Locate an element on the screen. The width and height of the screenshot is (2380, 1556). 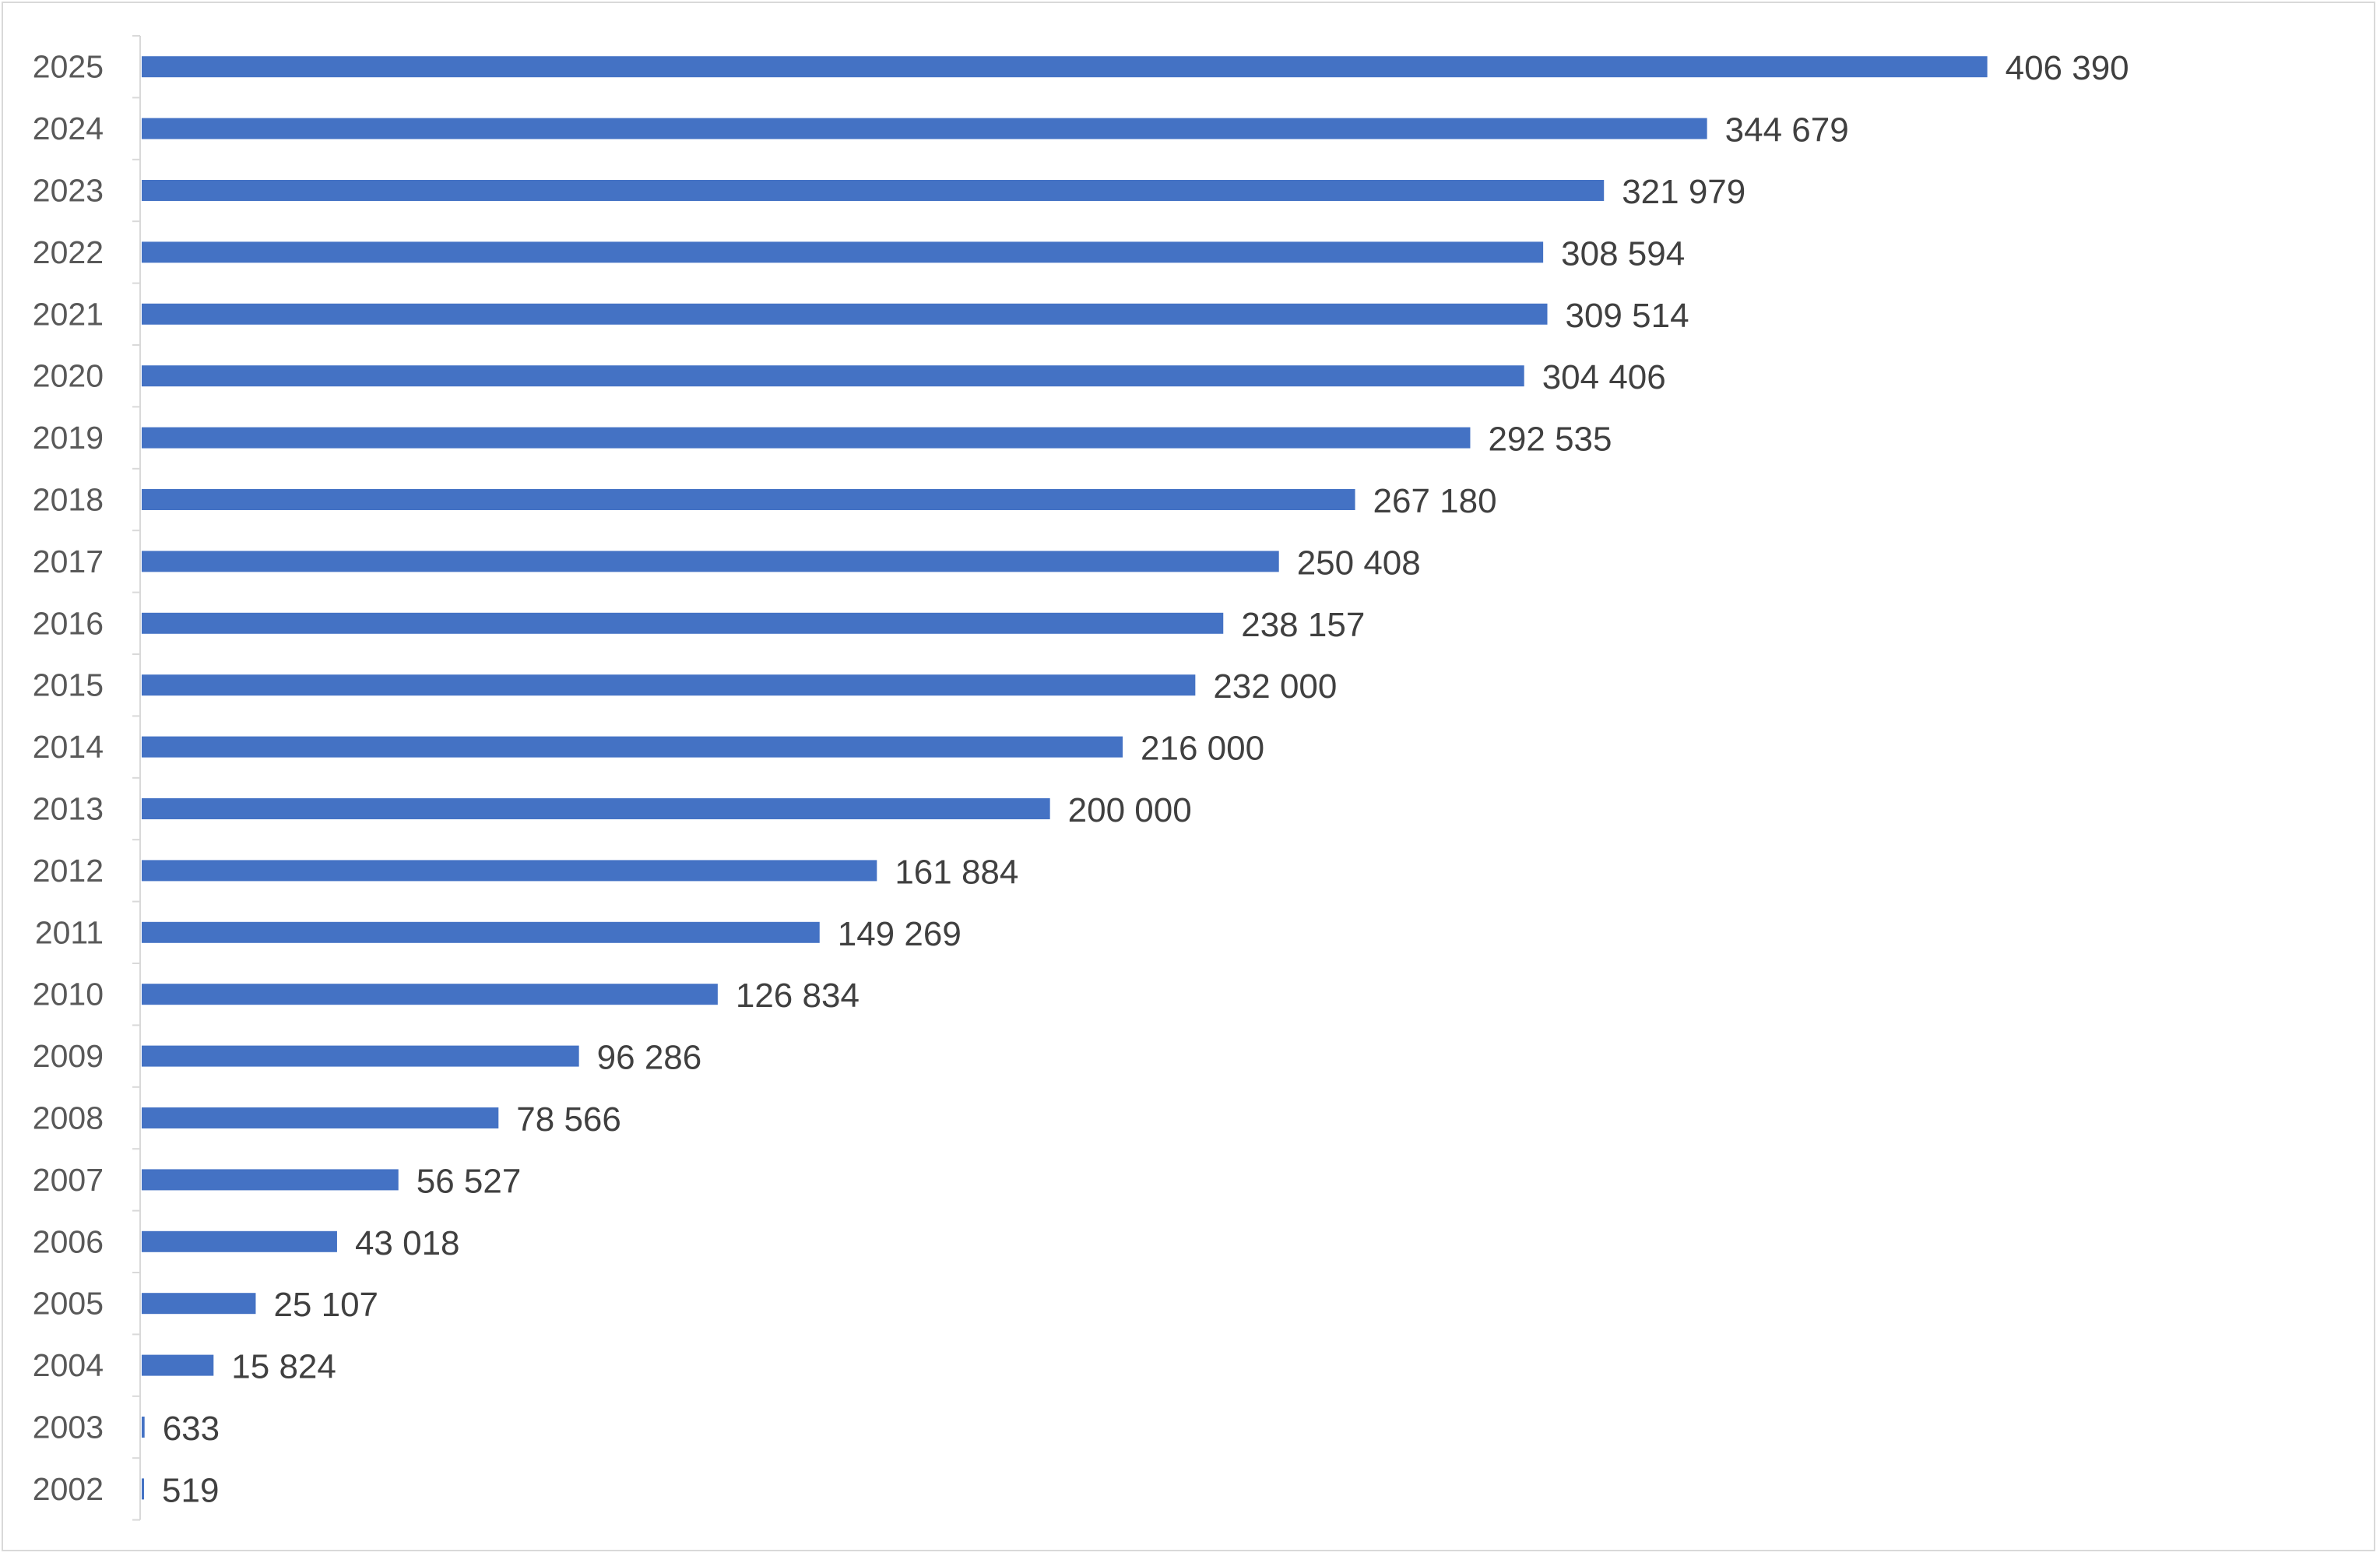
value-label: 292 535 is located at coordinates (1550, 440).